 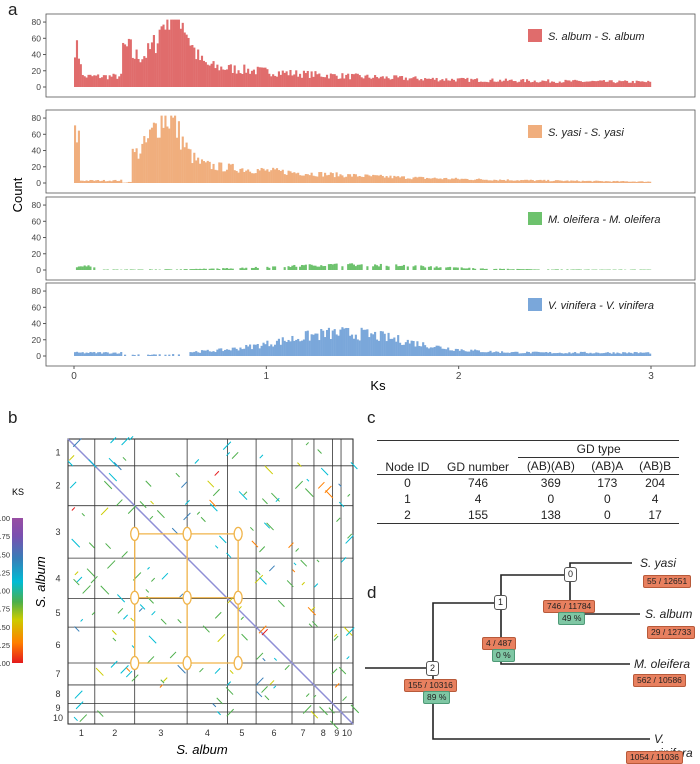 What do you see at coordinates (407, 483) in the screenshot?
I see `cell: 0` at bounding box center [407, 483].